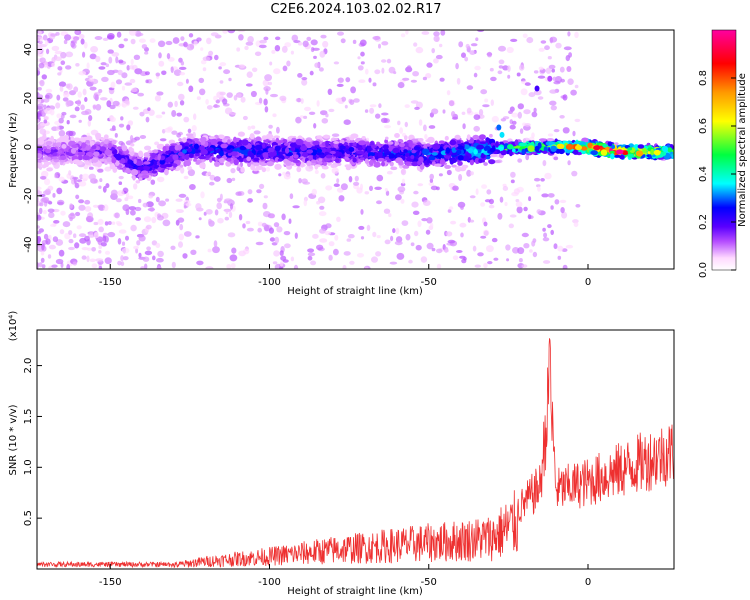  I want to click on y-tick-label: -20, so click(28, 196).